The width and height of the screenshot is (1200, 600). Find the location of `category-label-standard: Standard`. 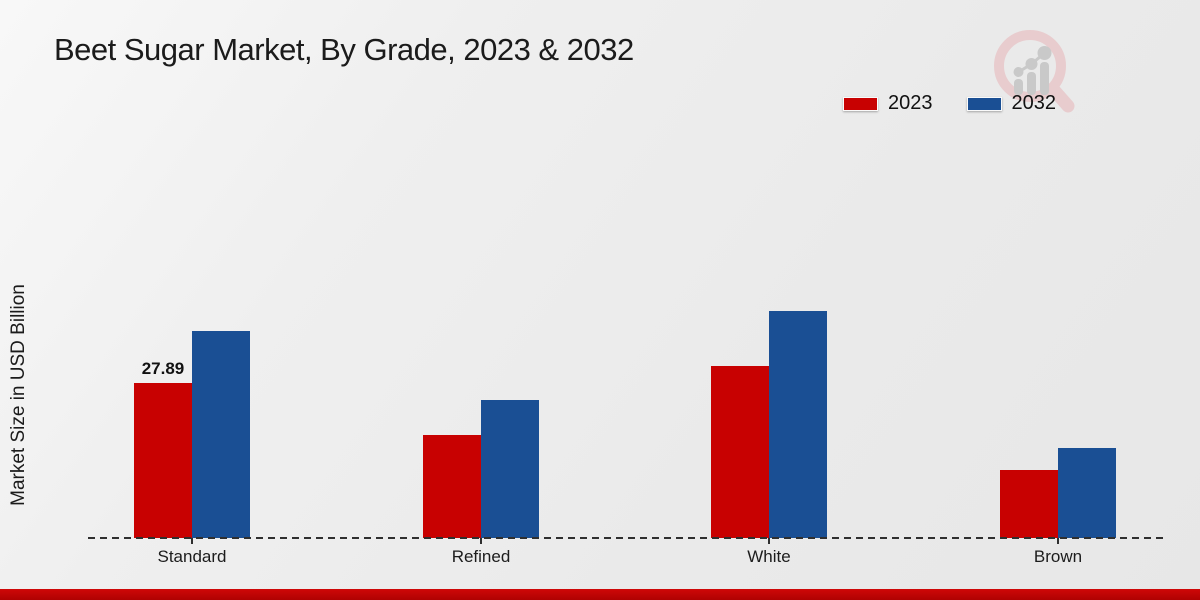

category-label-standard: Standard is located at coordinates (192, 556).